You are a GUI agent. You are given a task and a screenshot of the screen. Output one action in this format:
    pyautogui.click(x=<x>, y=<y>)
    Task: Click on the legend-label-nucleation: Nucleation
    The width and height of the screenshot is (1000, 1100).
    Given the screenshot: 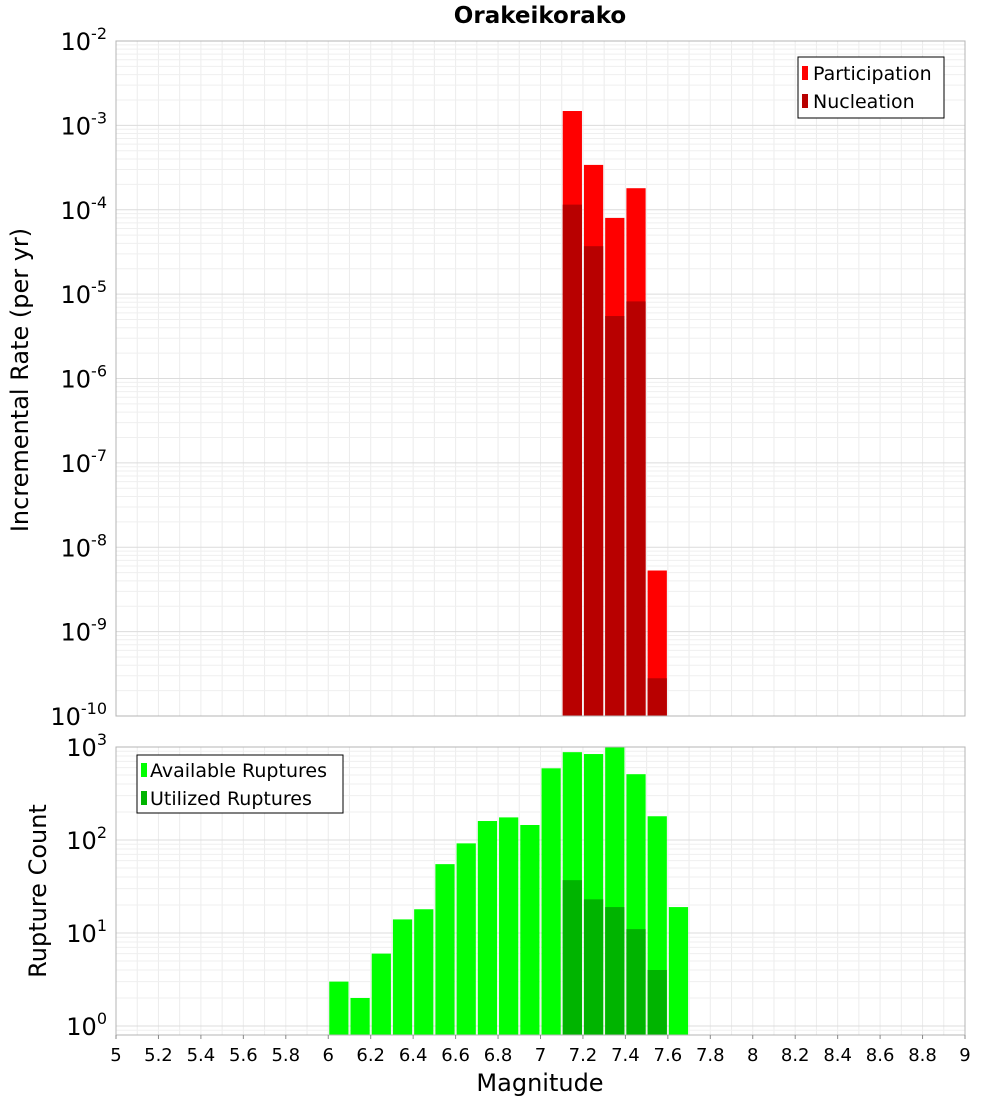 What is the action you would take?
    pyautogui.click(x=864, y=102)
    